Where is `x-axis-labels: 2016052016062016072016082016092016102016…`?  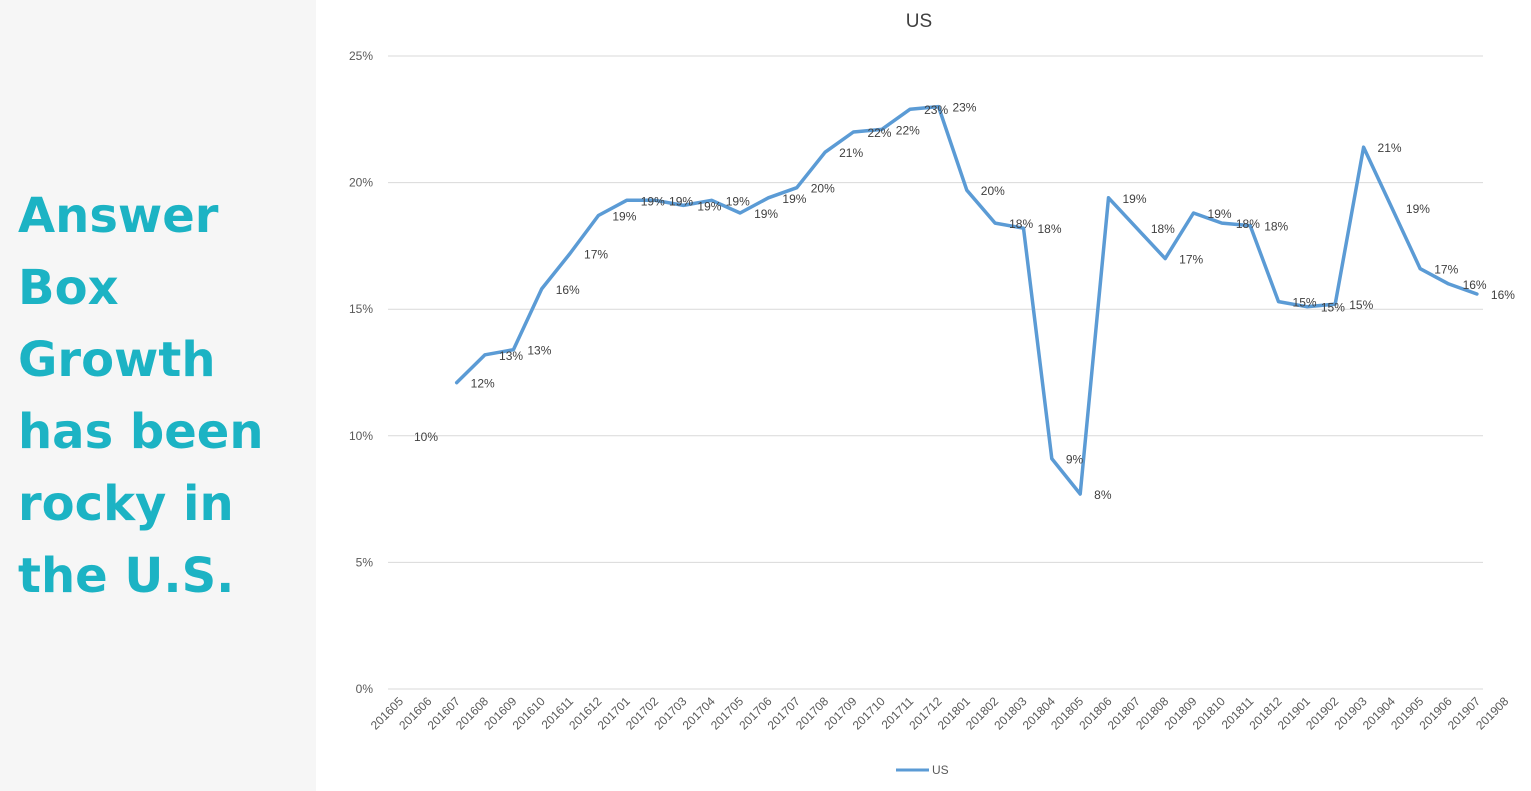
x-axis-labels: 2016052016062016072016082016092016102016… is located at coordinates (940, 713).